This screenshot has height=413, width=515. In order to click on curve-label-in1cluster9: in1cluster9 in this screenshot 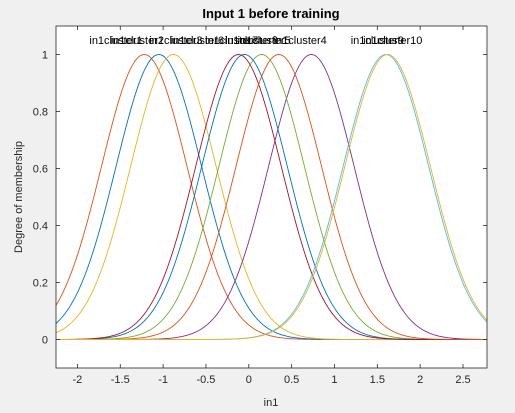, I will do `click(377, 41)`.